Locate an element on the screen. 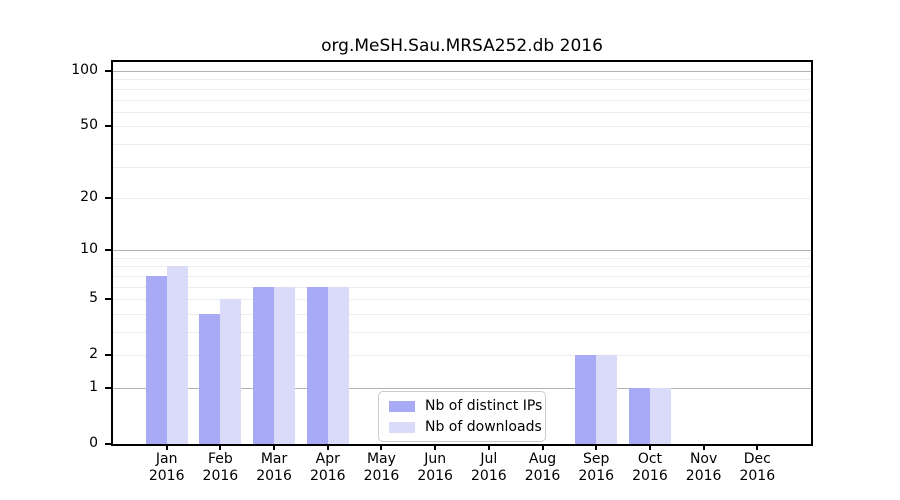 This screenshot has width=900, height=500. y-tick-label: 100 is located at coordinates (84, 70).